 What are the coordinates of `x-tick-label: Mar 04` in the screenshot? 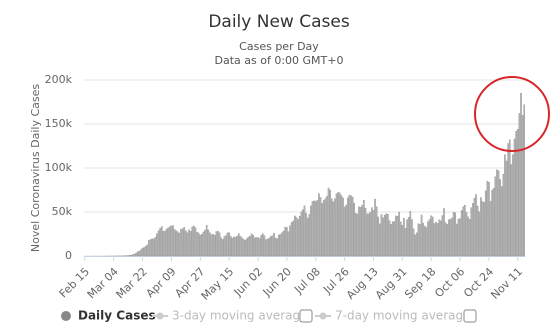 It's located at (103, 283).